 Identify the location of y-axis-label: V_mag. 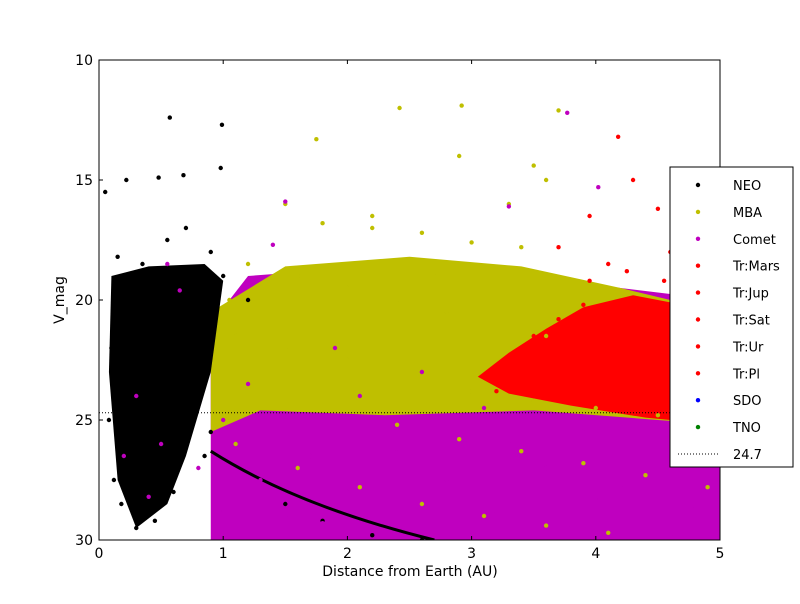
(60, 300).